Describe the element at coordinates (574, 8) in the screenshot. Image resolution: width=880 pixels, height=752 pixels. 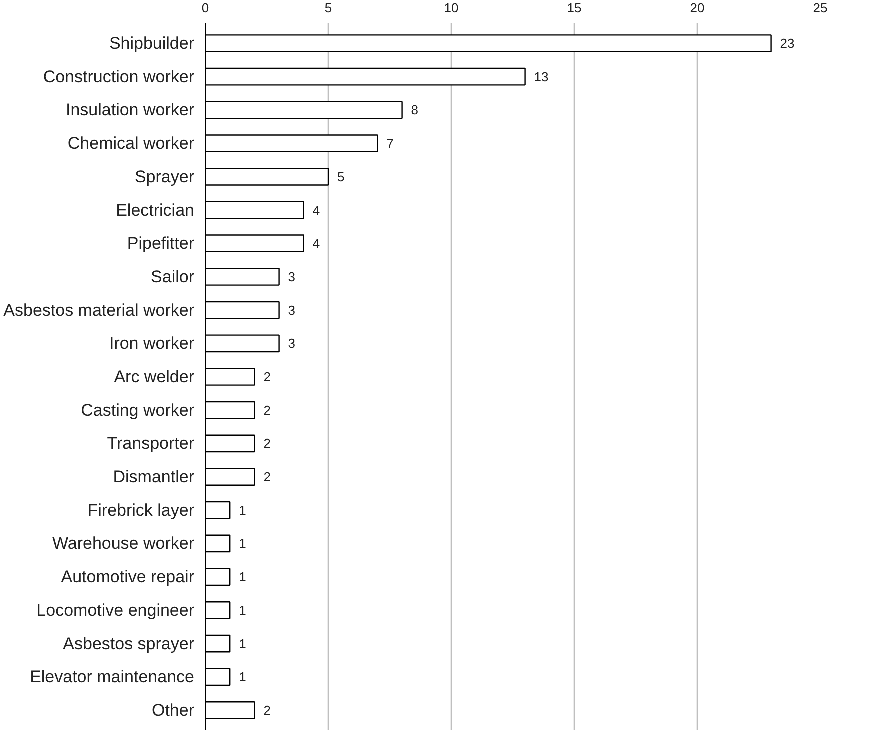
I see `x-tick-label: 15` at that location.